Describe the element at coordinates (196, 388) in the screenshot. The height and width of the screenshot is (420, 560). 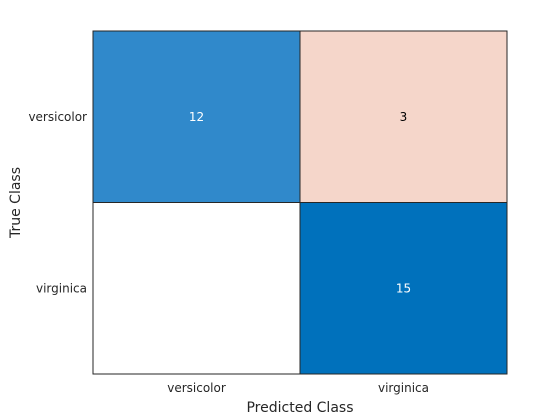
I see `x-tick-label-versicolor: versicolor` at that location.